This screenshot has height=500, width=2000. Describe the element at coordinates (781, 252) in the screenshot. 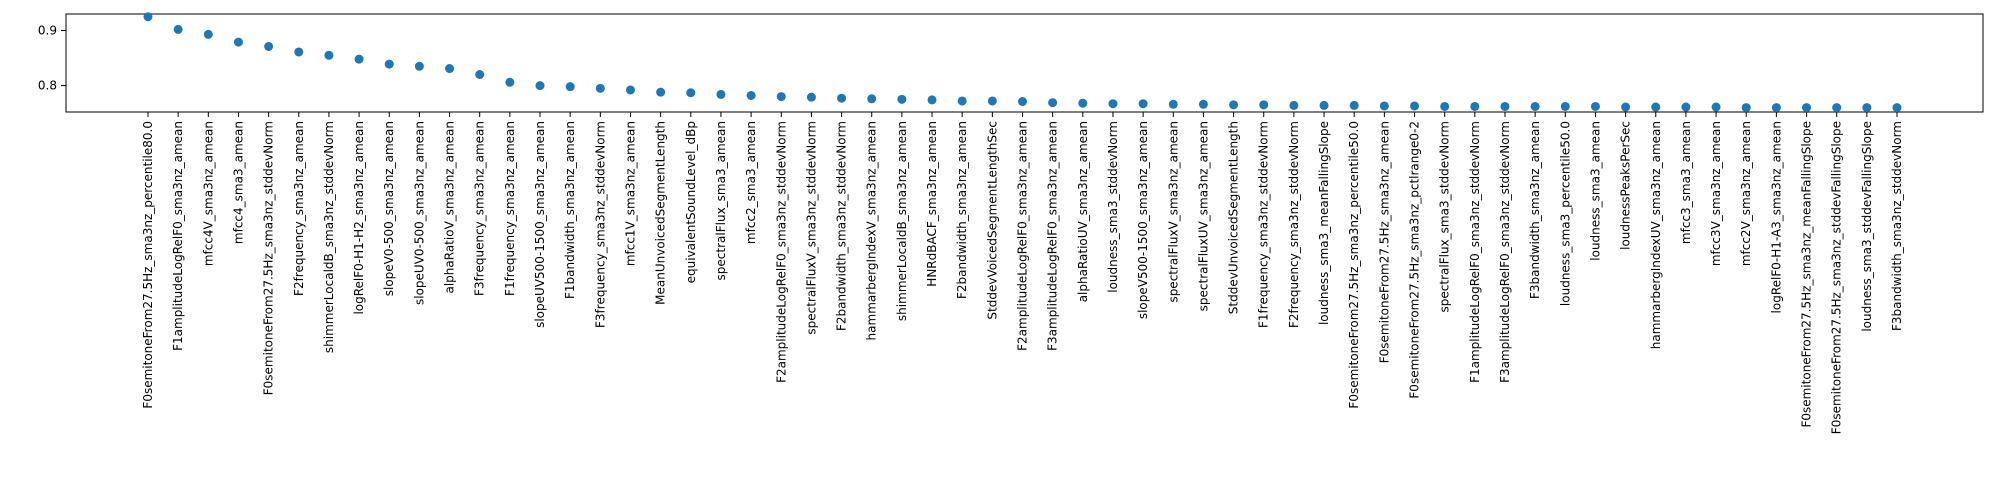

I see `x-tick-label: F2amplitudeLogRelF0_sma3nz_stddevNorm` at that location.